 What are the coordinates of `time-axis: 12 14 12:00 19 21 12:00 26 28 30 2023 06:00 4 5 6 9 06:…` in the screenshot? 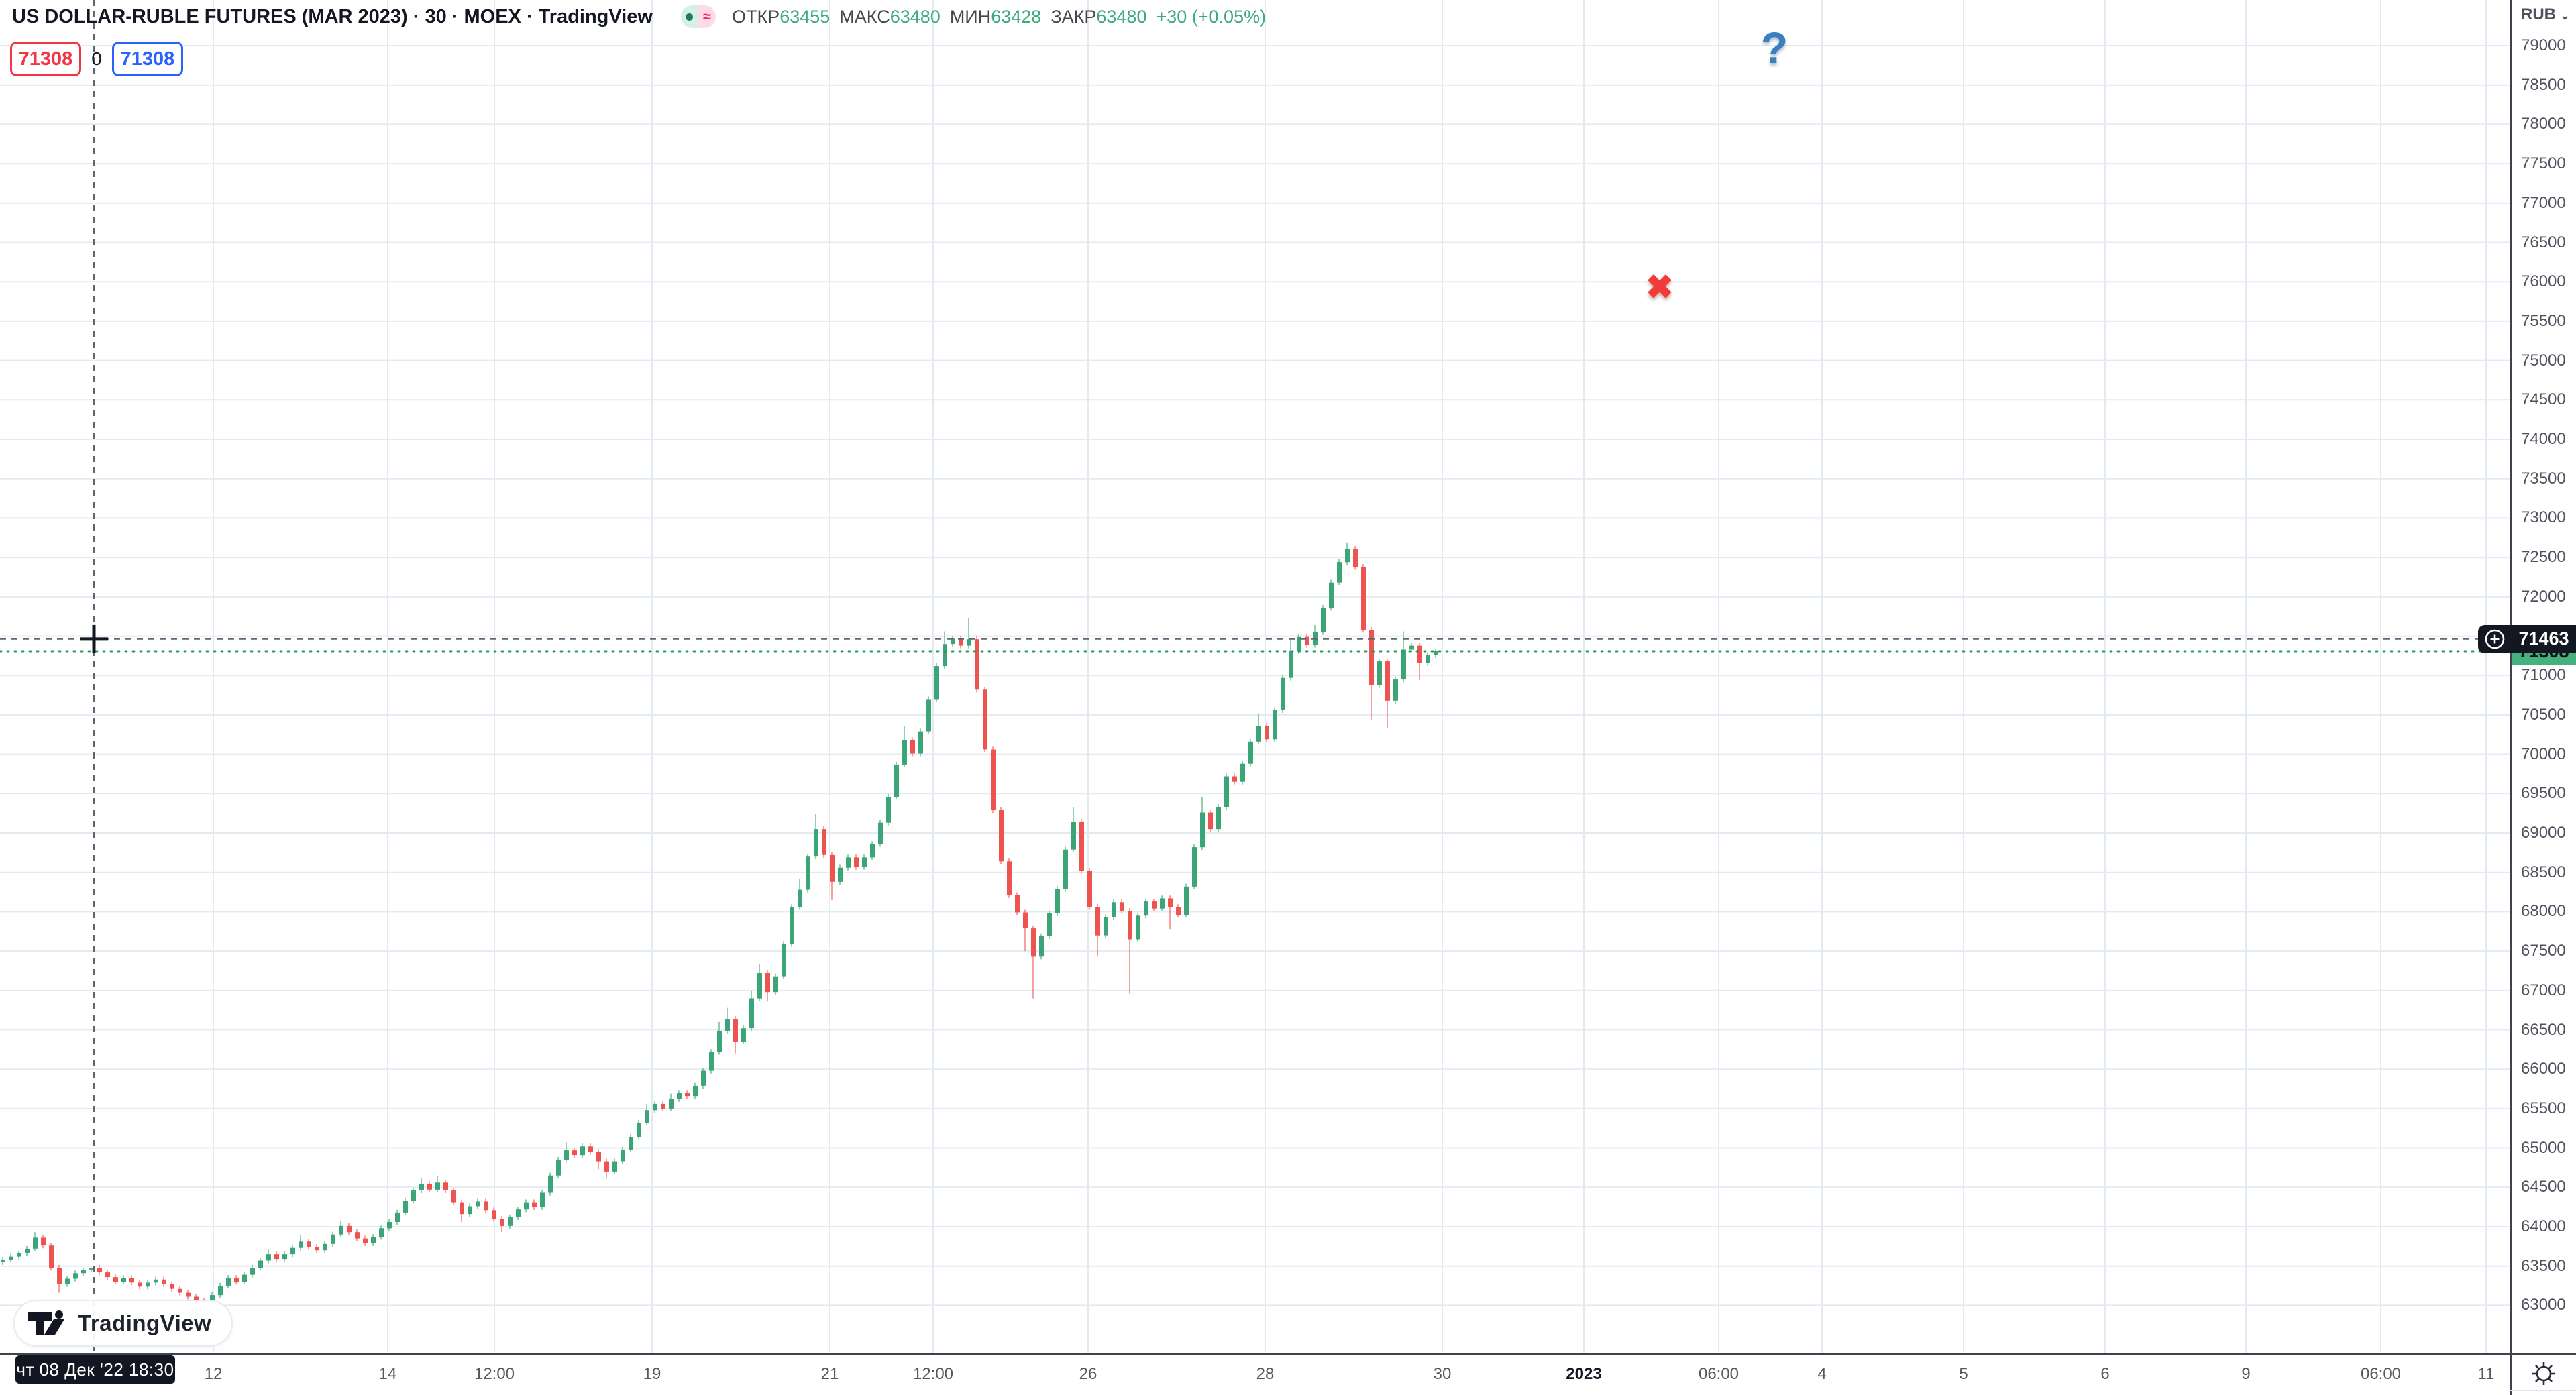 It's located at (1255, 1375).